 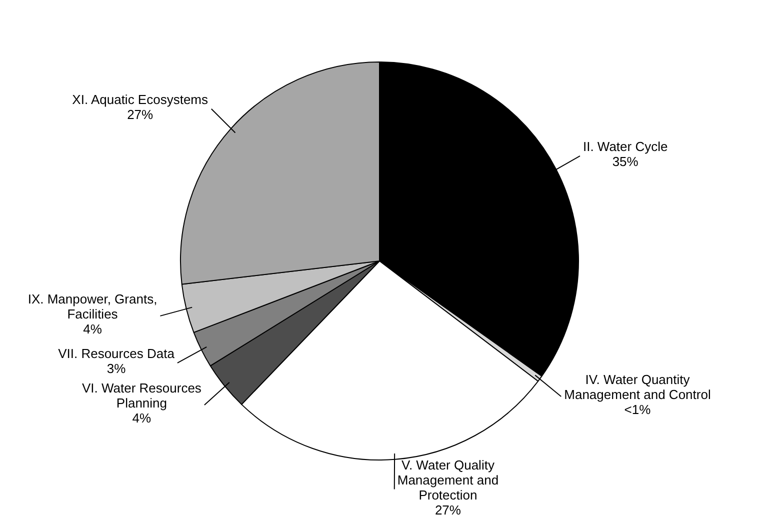 I want to click on slice-label: IX. Manpower, Grants, Facilities, so click(x=93, y=307).